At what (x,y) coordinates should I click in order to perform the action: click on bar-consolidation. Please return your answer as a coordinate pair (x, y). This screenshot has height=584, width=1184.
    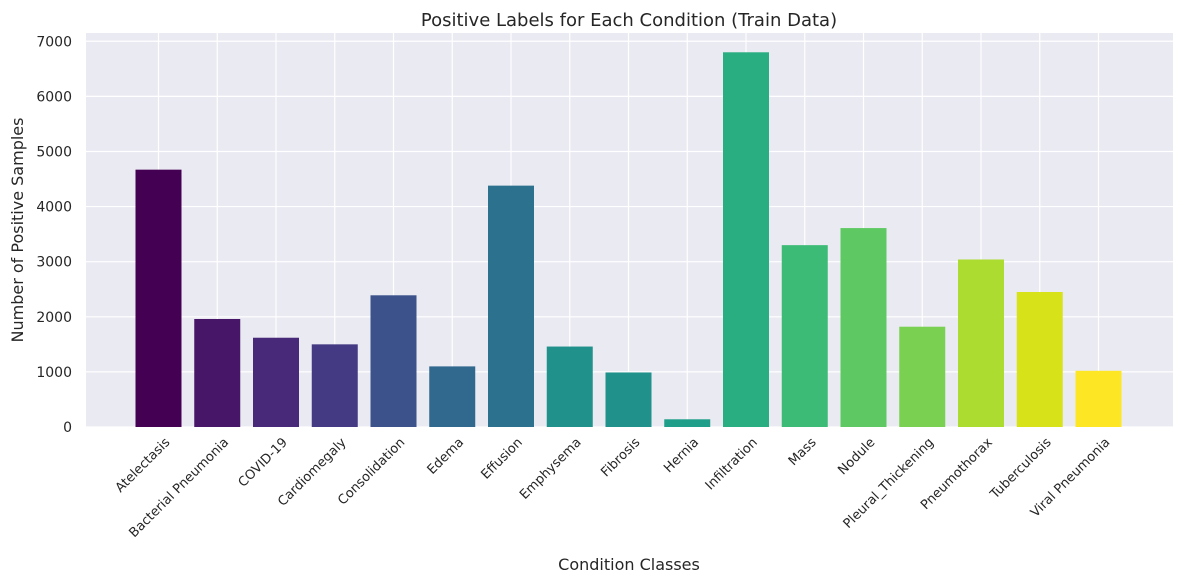
    Looking at the image, I should click on (393, 361).